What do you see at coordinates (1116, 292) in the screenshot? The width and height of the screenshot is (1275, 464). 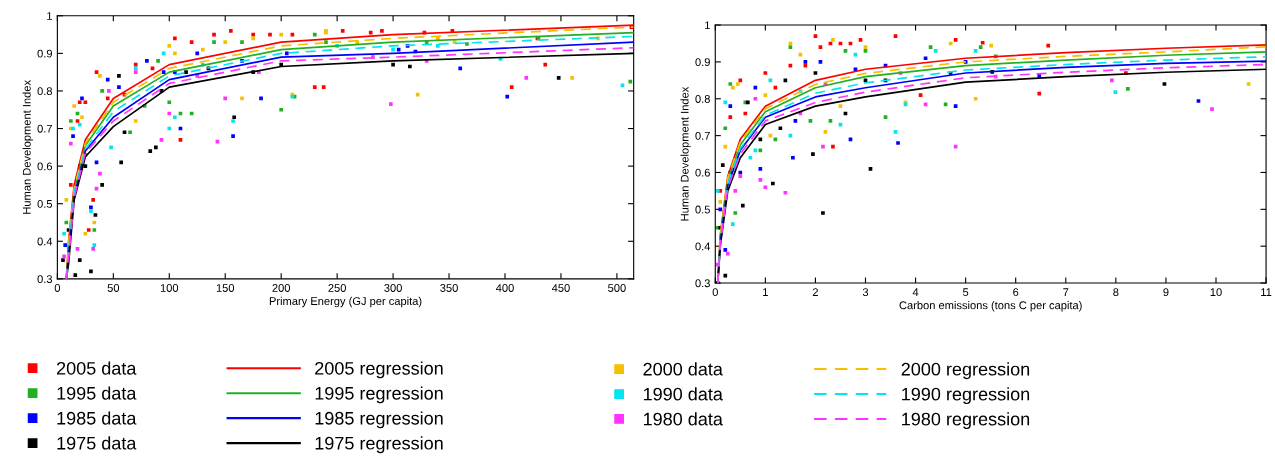 I see `x-tick-label: 8` at bounding box center [1116, 292].